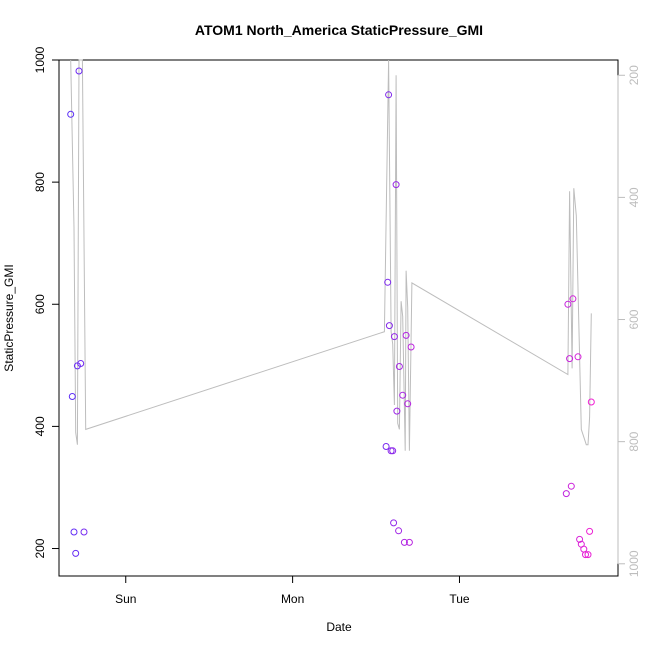  Describe the element at coordinates (40, 59) in the screenshot. I see `y-tick-label: 1000` at that location.